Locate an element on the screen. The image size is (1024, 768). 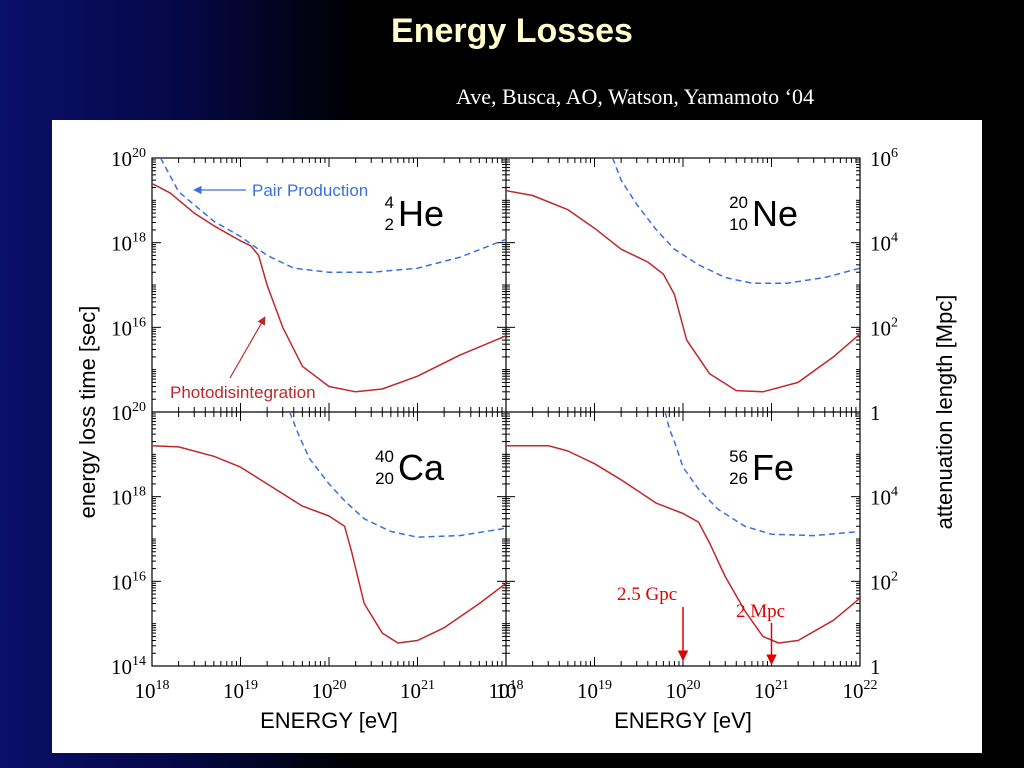
nucleus-charge-number: 2 is located at coordinates (389, 224).